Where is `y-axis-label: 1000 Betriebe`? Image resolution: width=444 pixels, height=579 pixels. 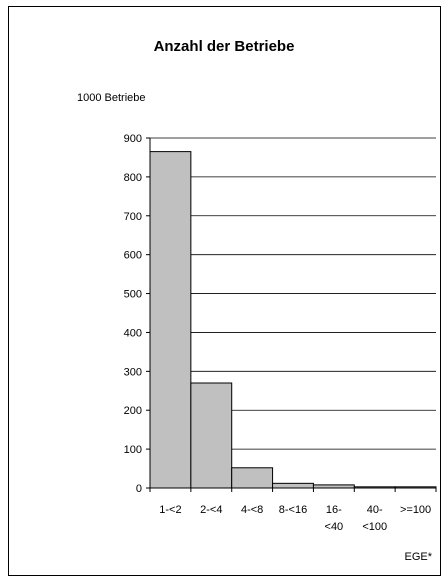
y-axis-label: 1000 Betriebe is located at coordinates (111, 98).